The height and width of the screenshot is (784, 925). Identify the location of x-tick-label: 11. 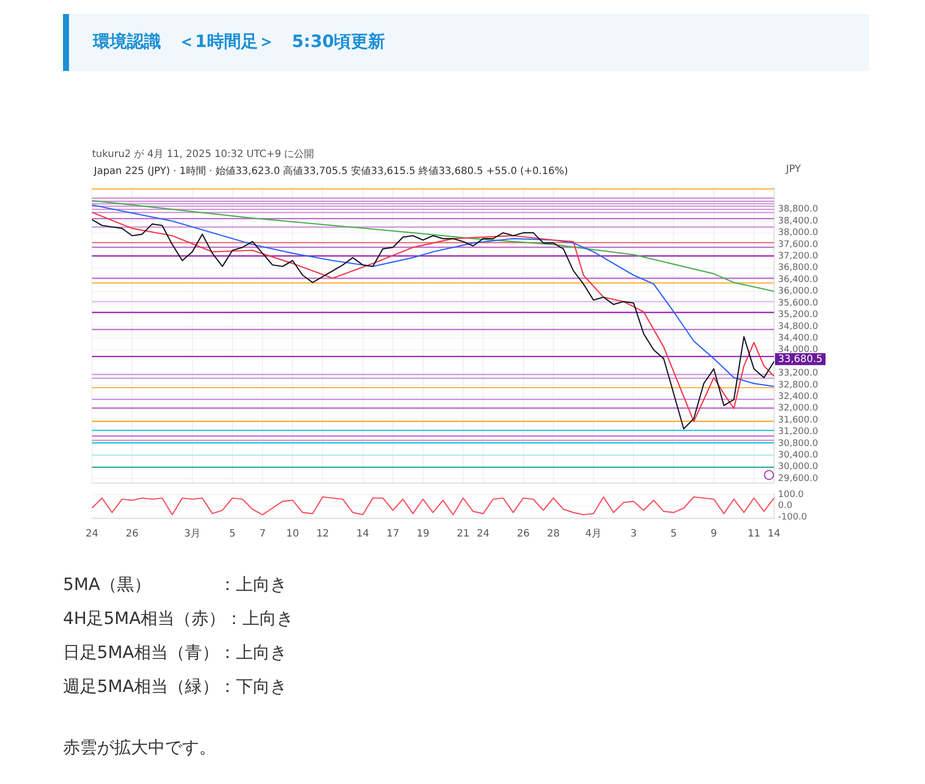
(754, 534).